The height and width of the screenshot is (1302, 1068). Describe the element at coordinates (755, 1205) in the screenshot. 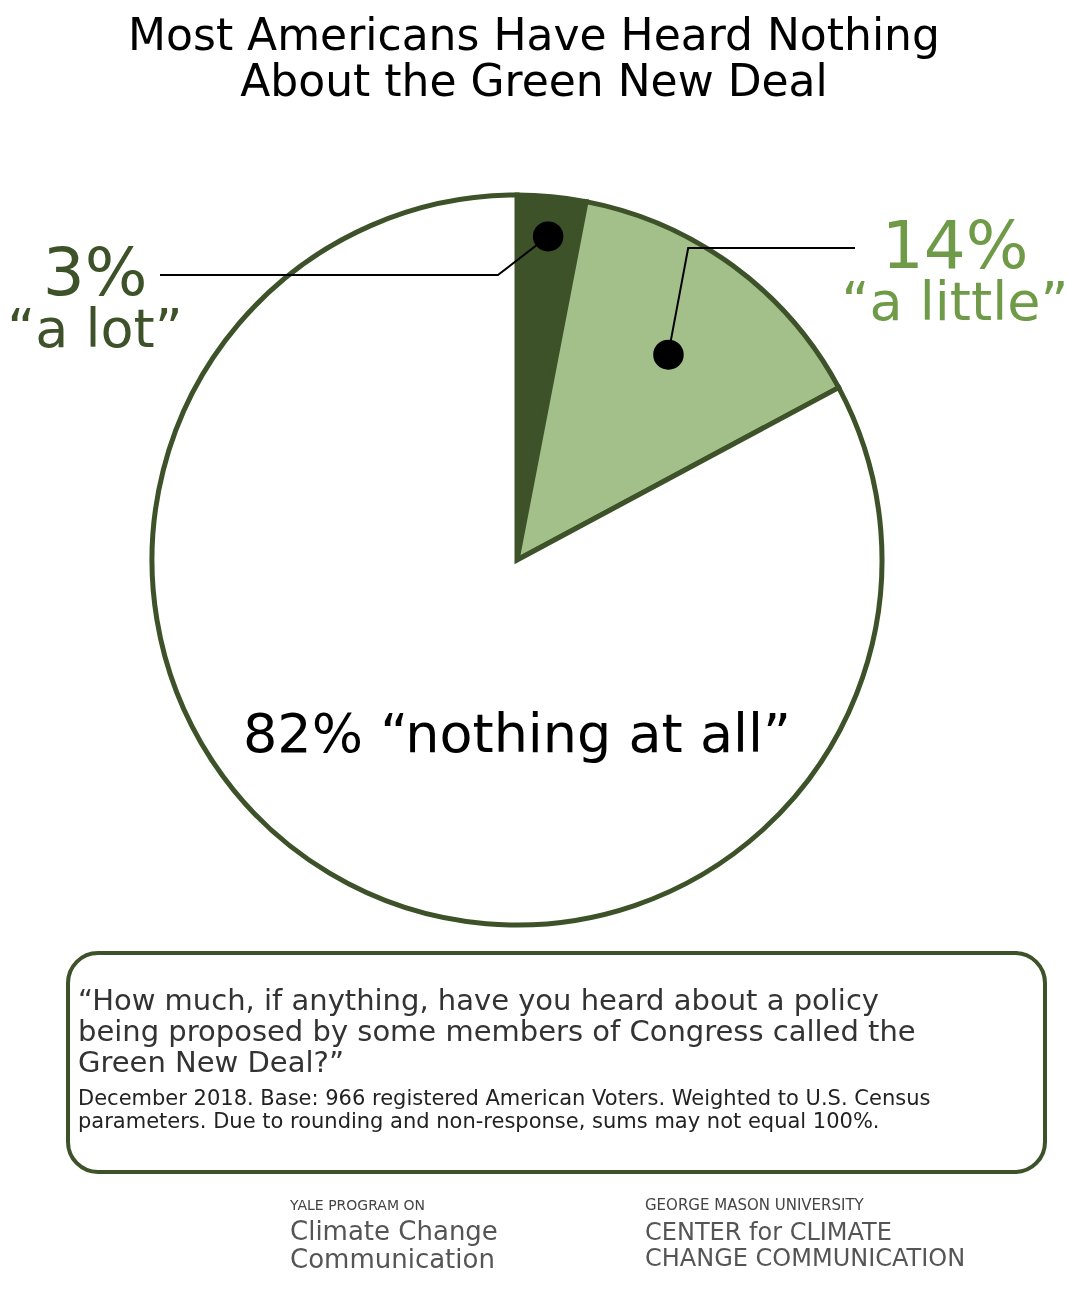

I see `text: GEORGE MASON UNIVERSITY` at that location.